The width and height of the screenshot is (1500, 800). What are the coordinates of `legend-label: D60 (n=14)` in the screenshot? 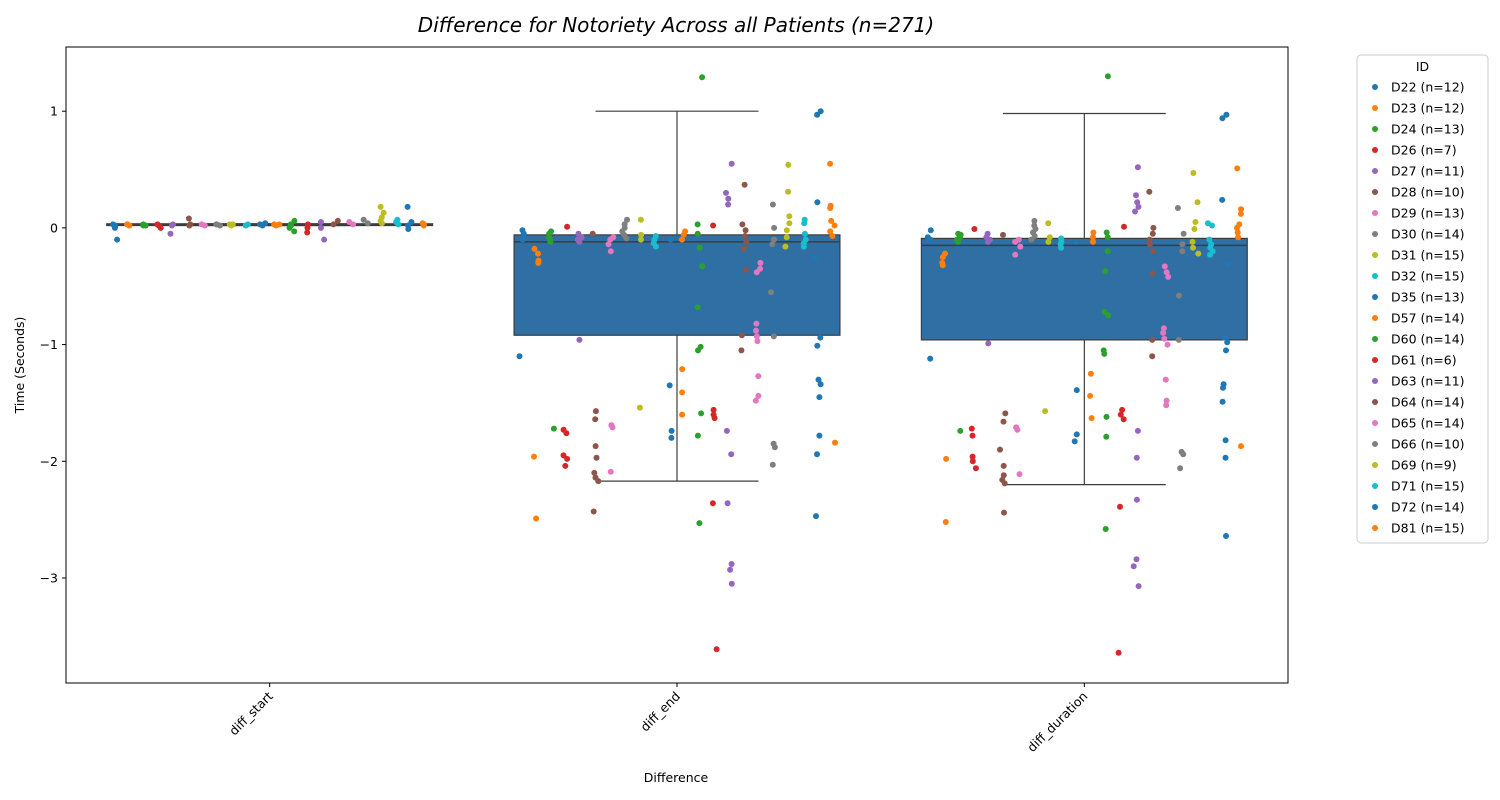 It's located at (1428, 339).